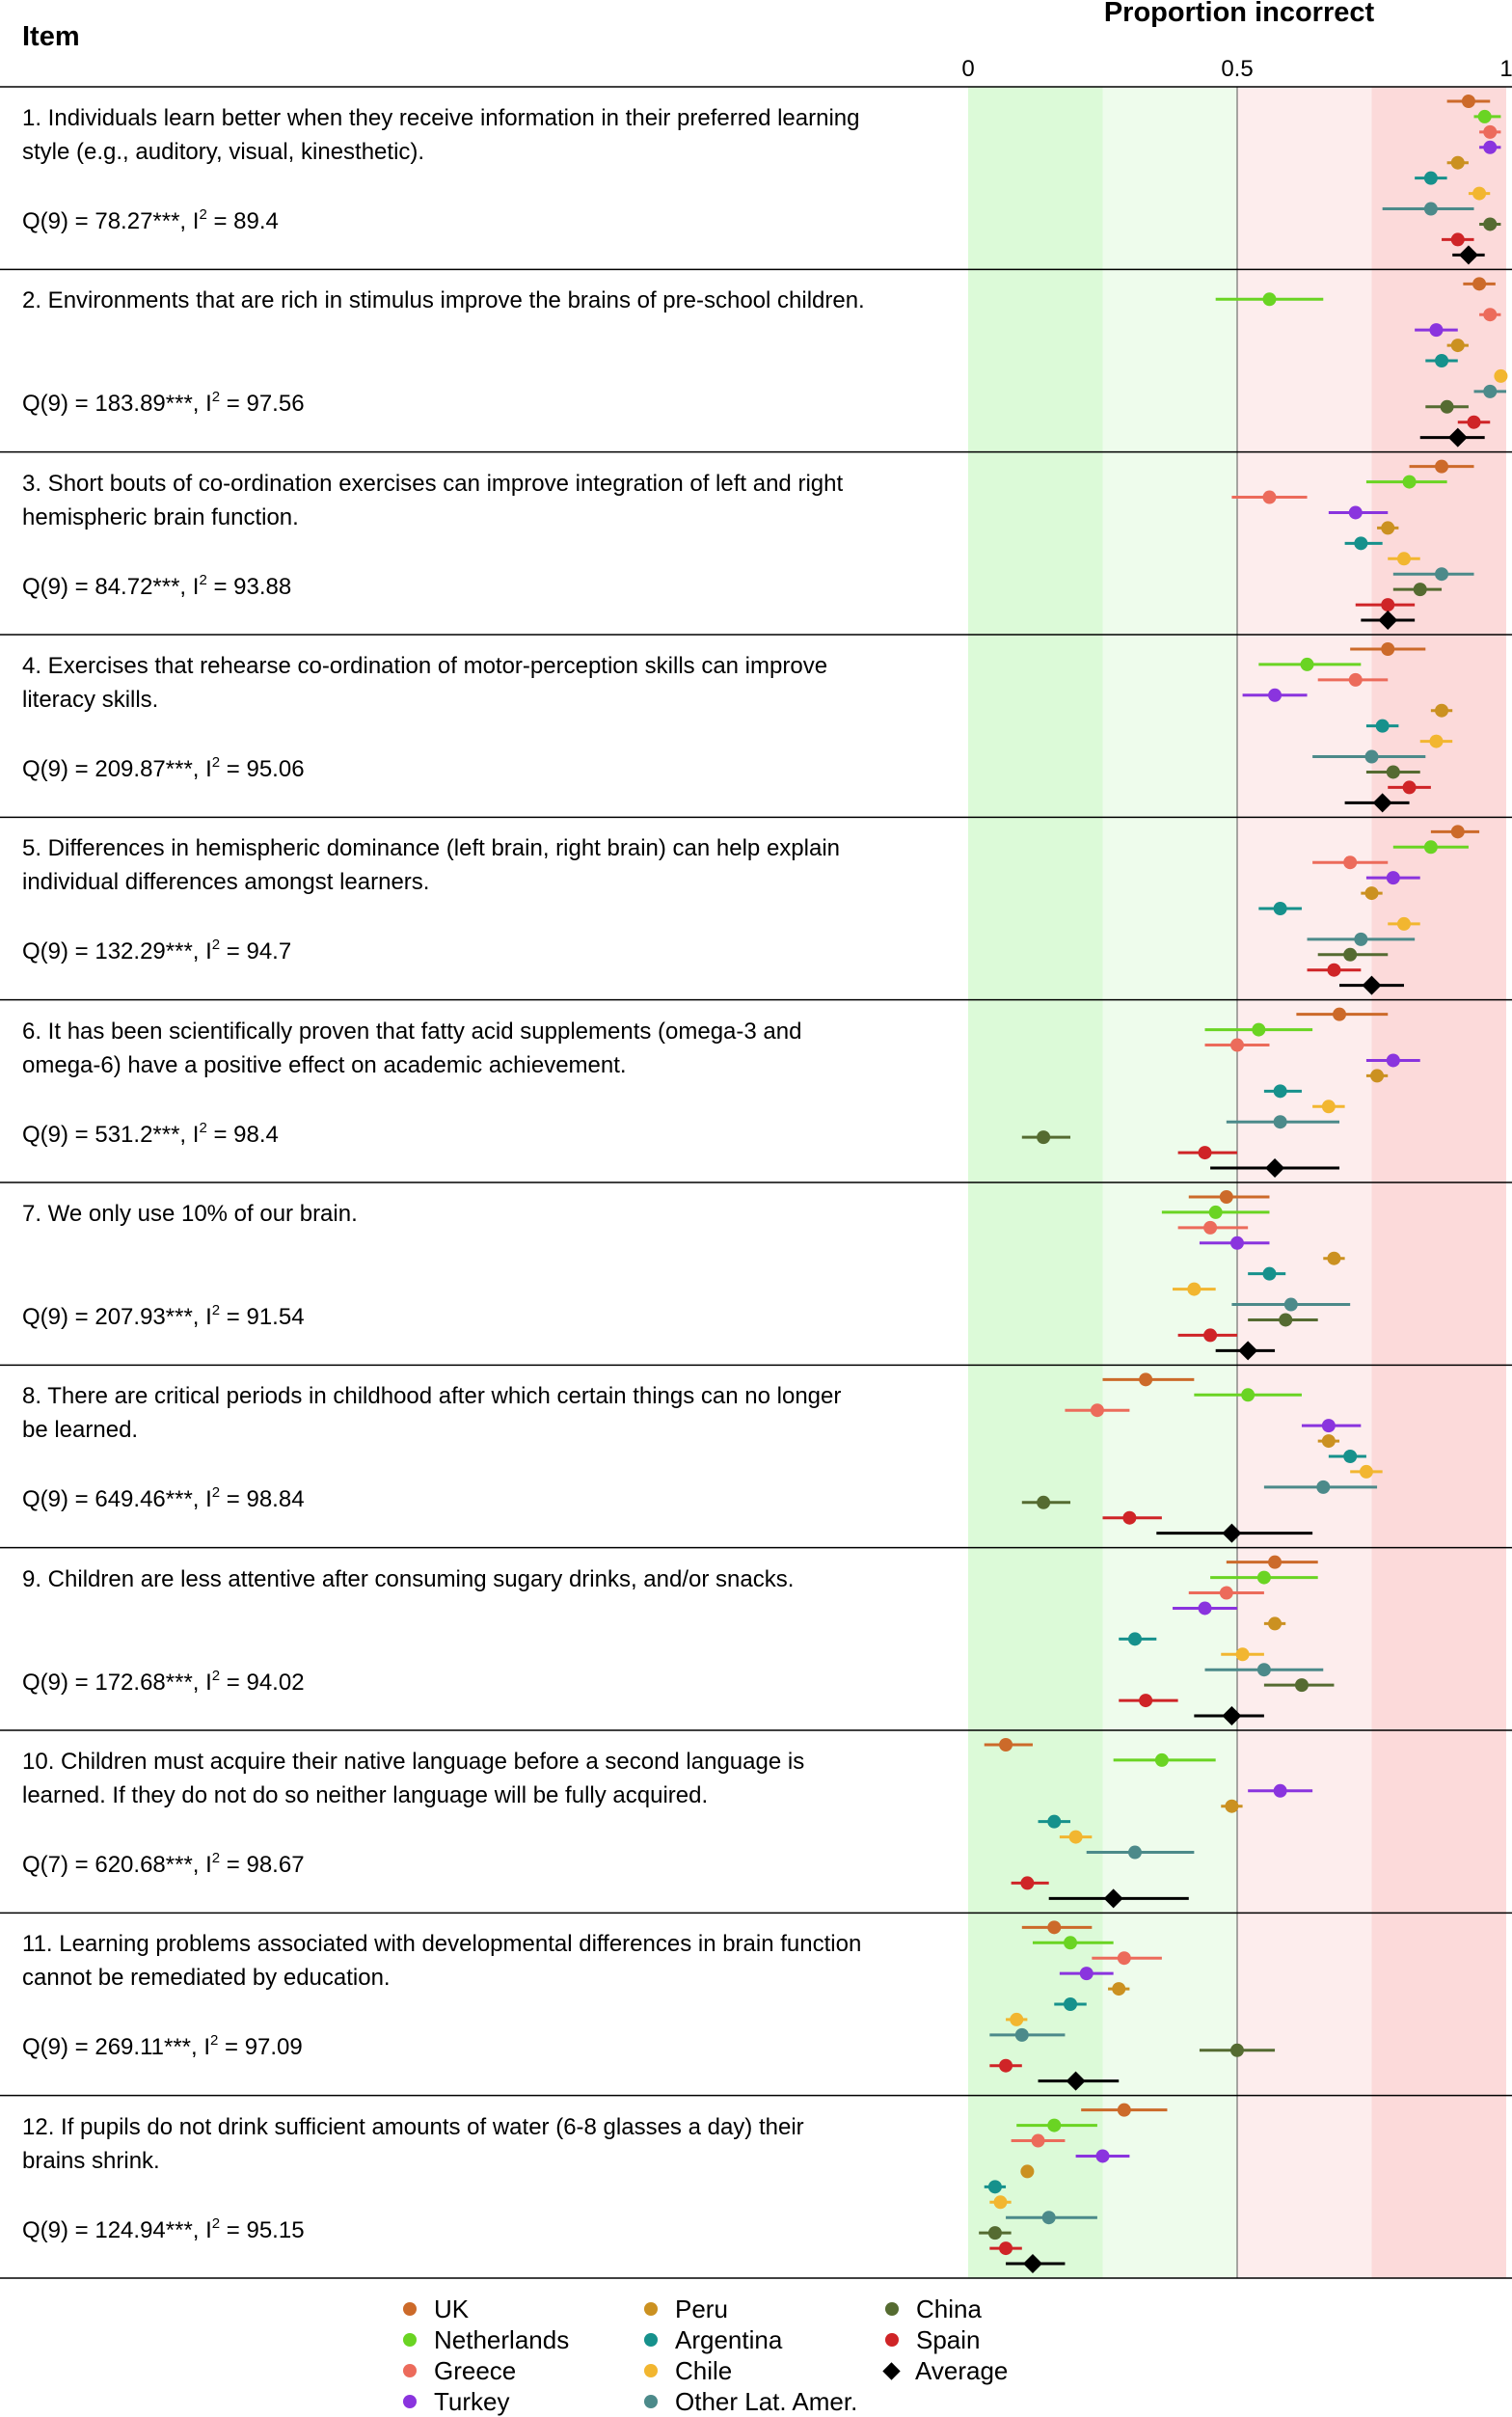 Image resolution: width=1512 pixels, height=2417 pixels. I want to click on item-statistic: Q(9) = 269.11***, I2 = 97.09, so click(162, 2047).